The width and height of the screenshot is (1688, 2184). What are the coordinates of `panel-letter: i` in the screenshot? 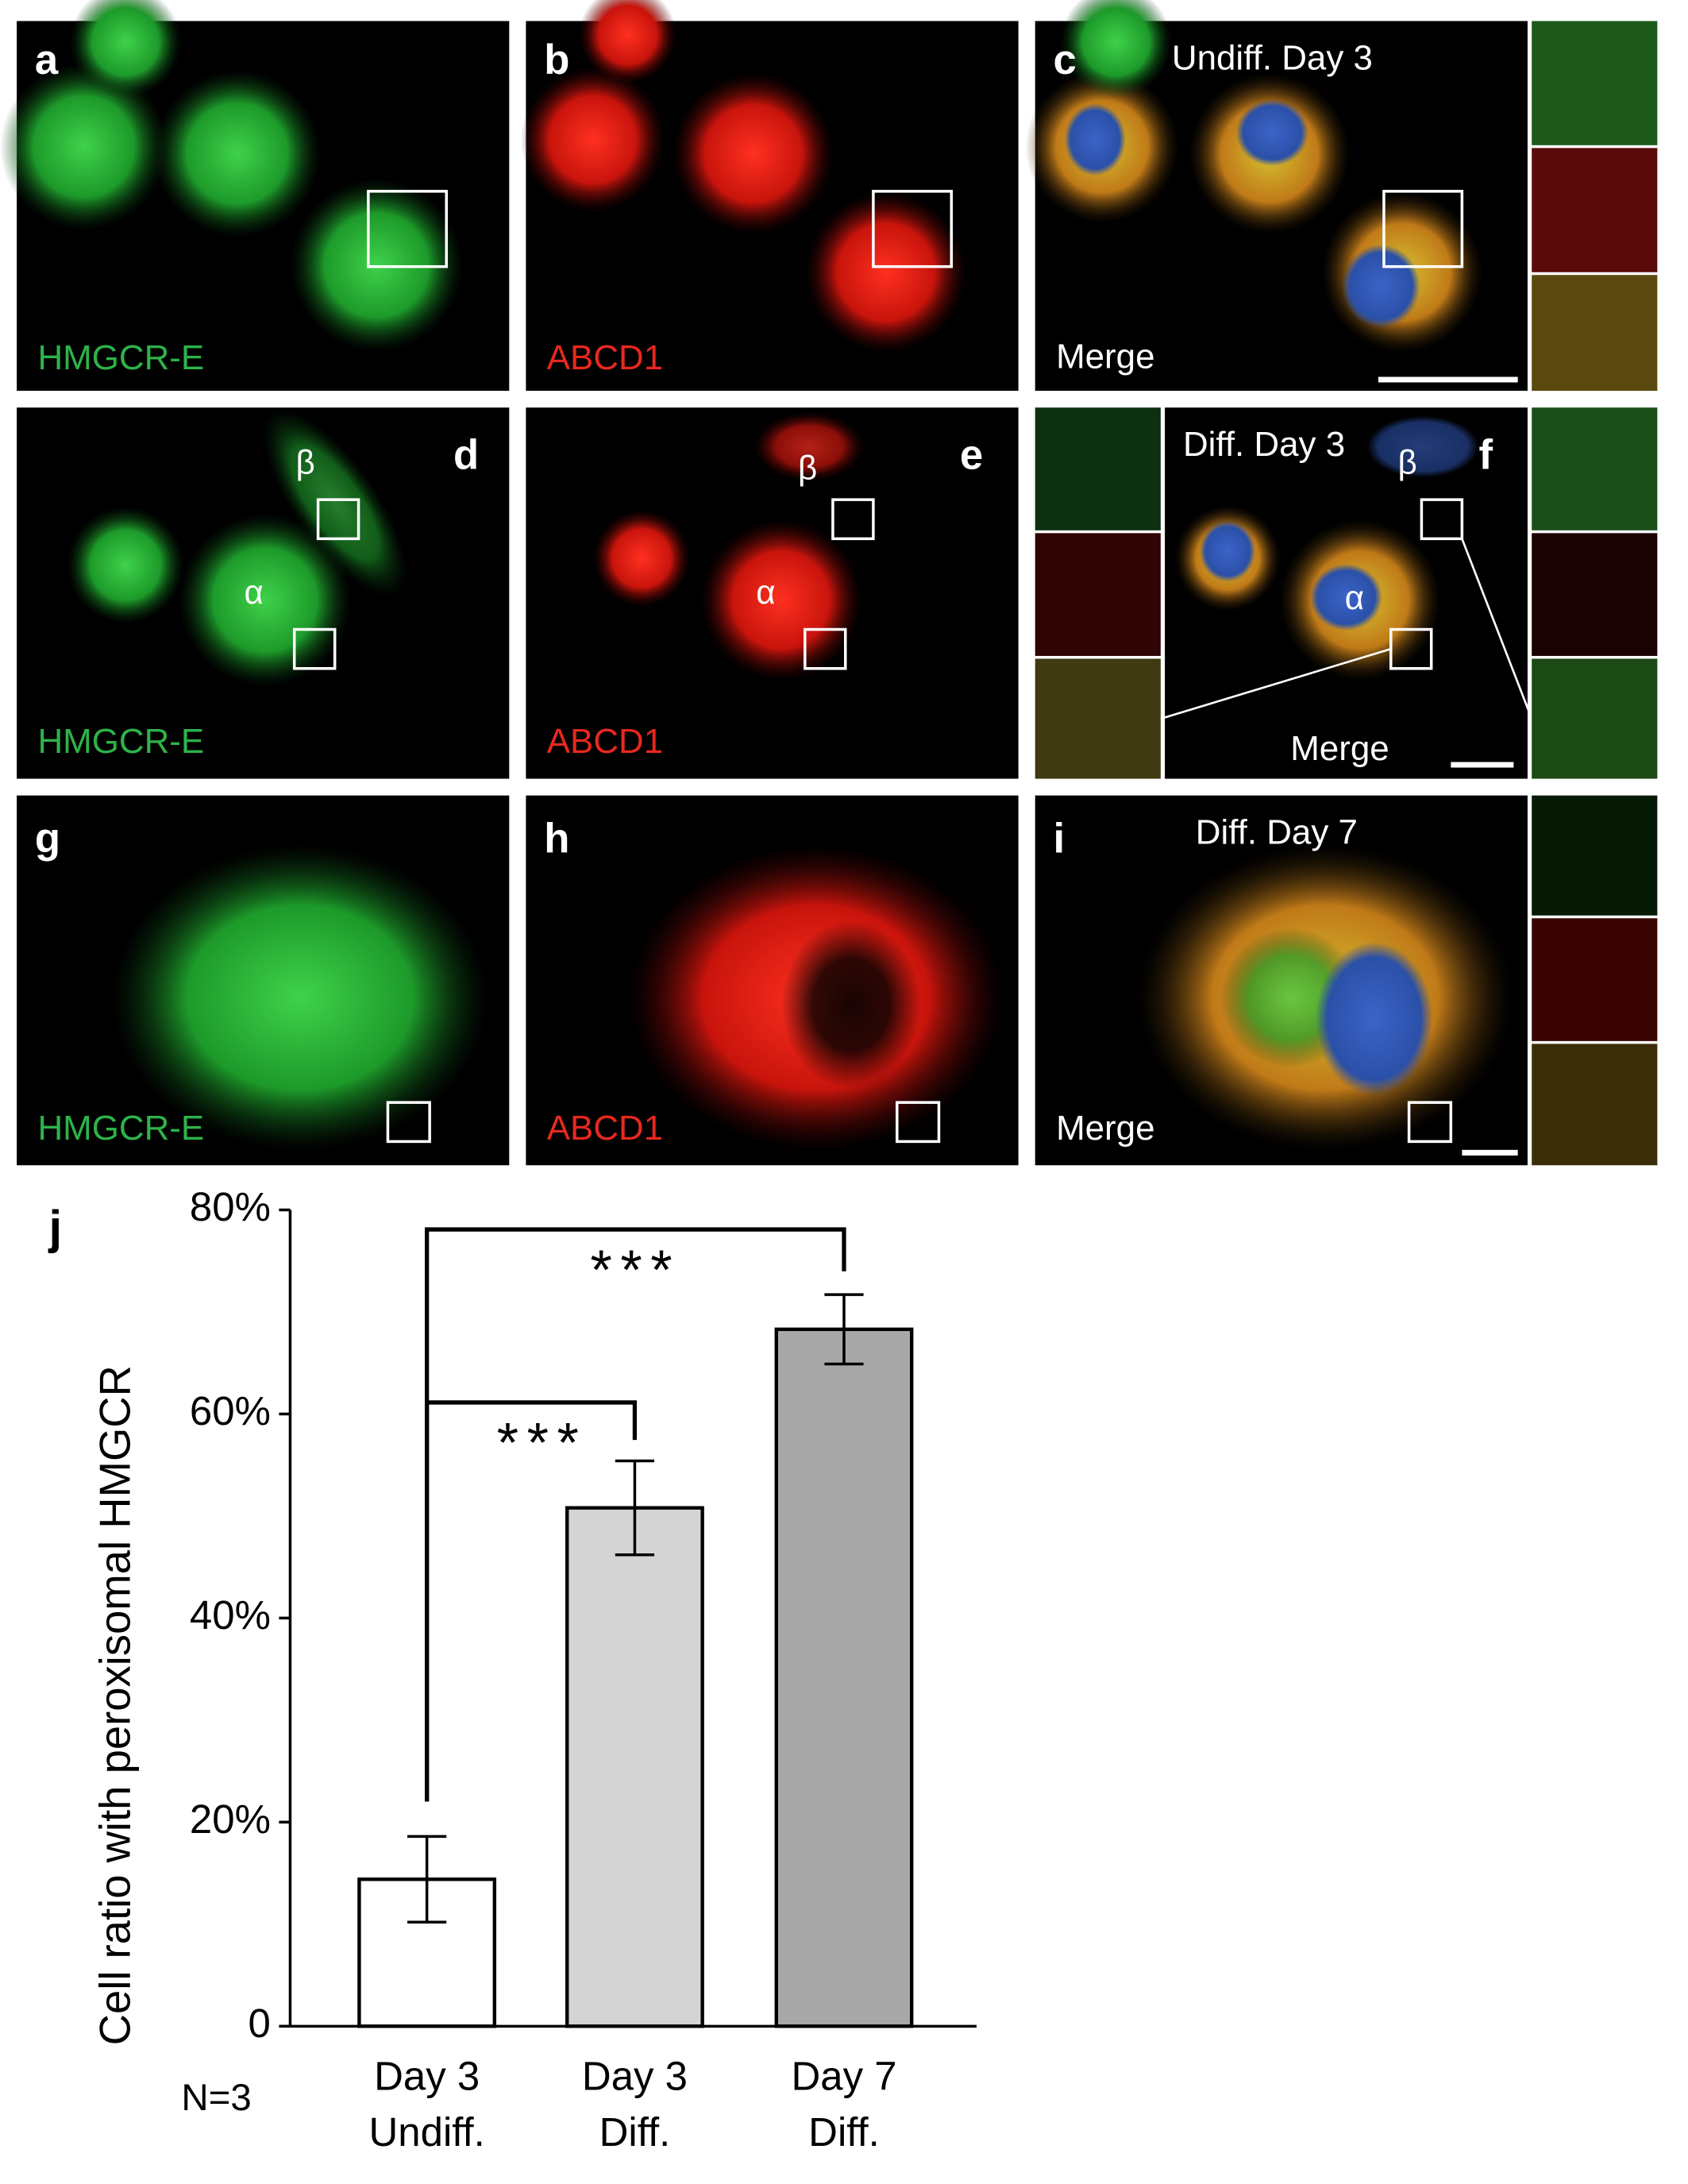 It's located at (1060, 839).